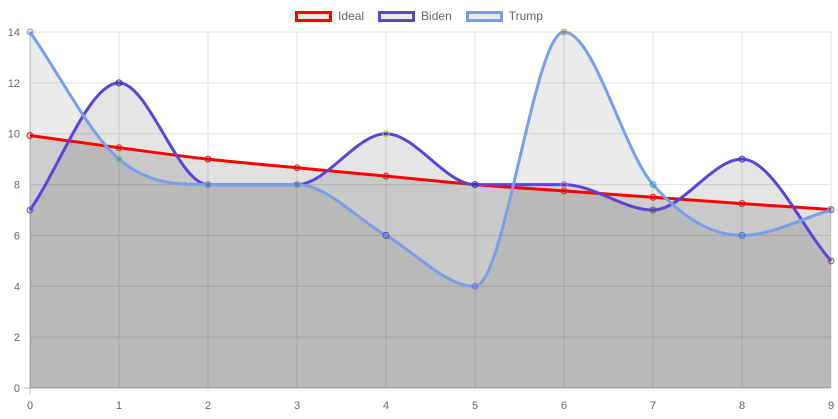 Image resolution: width=838 pixels, height=419 pixels. I want to click on y-tick-label: 12, so click(14, 84).